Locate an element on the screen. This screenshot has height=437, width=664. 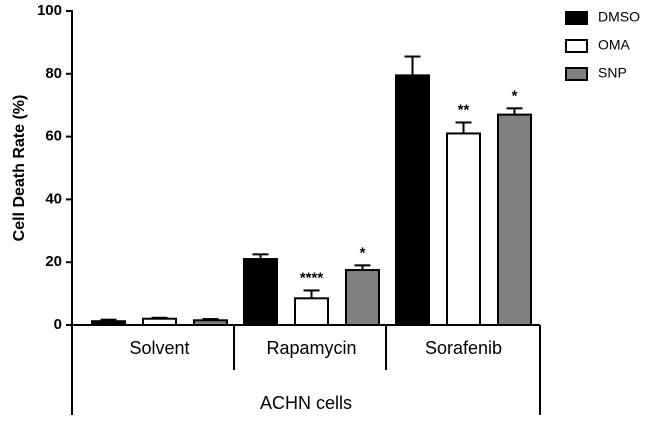
x-tick-label: Solvent is located at coordinates (159, 348).